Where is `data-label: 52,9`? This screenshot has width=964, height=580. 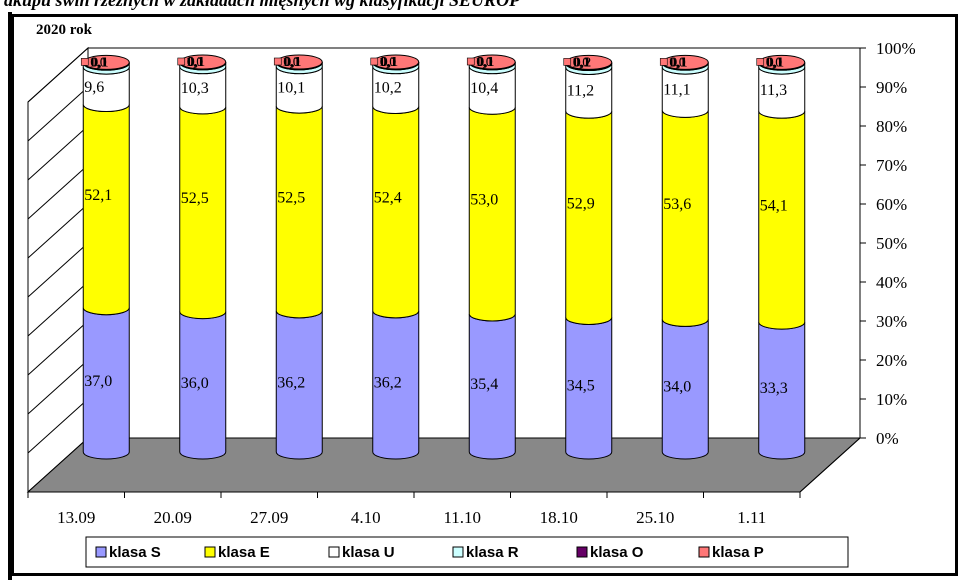 data-label: 52,9 is located at coordinates (581, 203).